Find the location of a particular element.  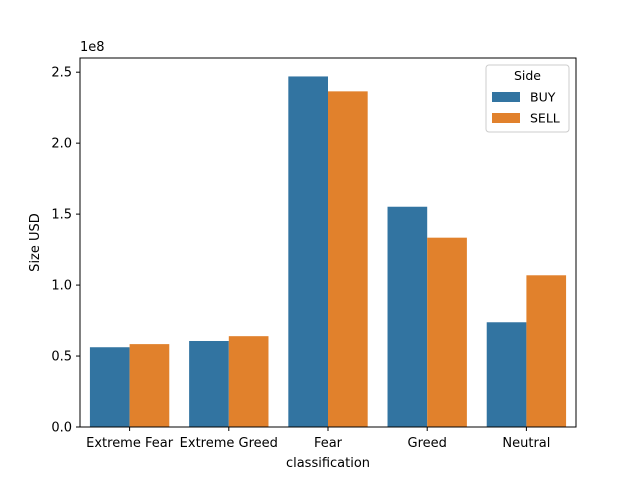

legend: Side BUY SELL is located at coordinates (527, 98).